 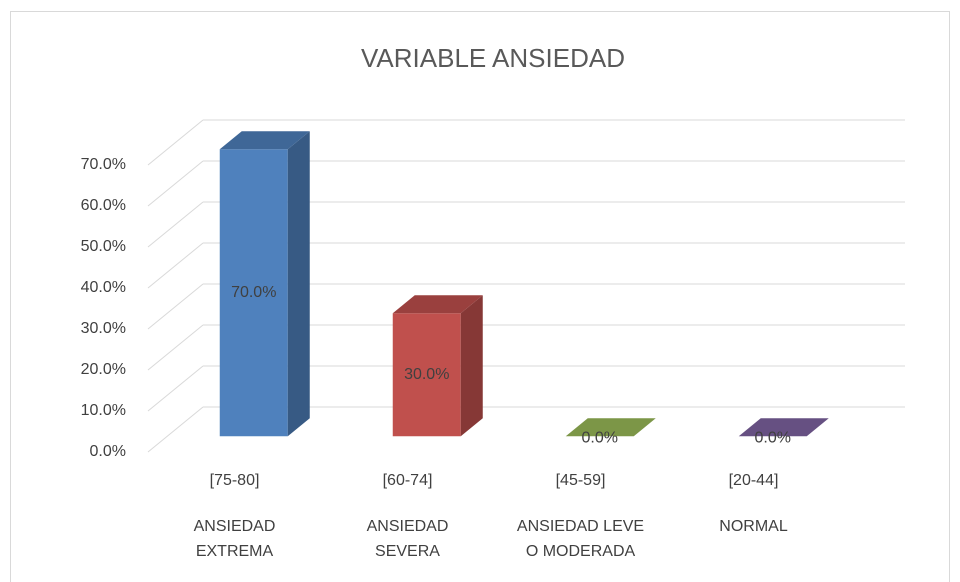 I want to click on data-label: 30.0%, so click(x=426, y=374).